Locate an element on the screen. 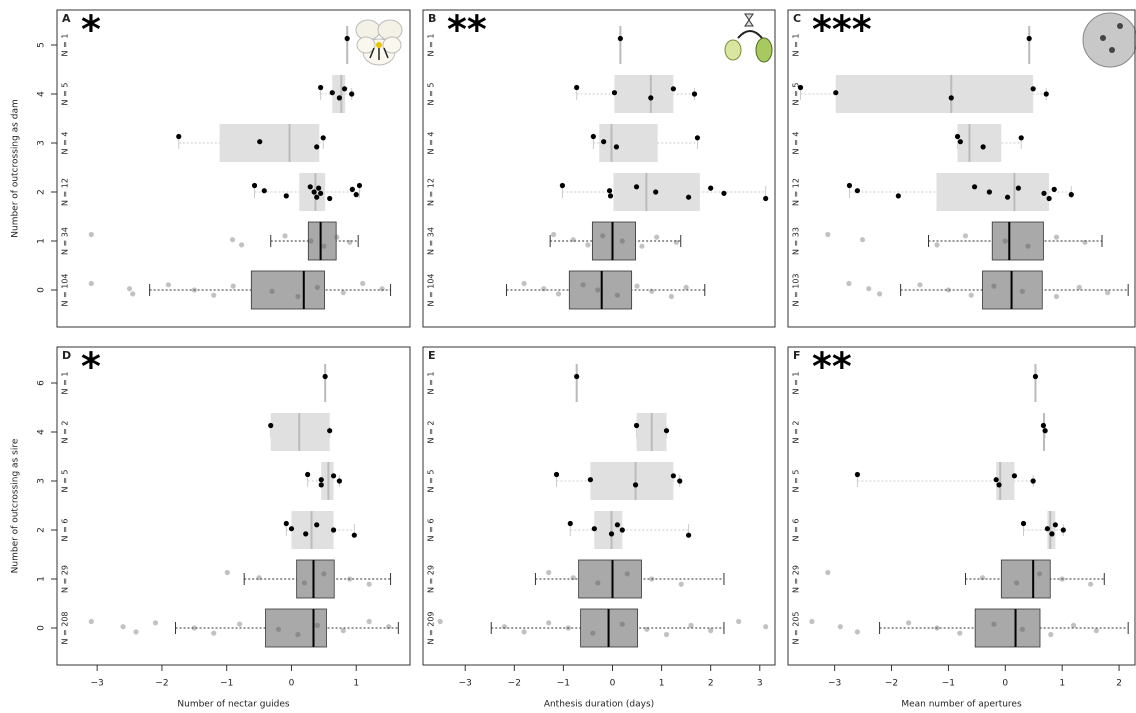 The width and height of the screenshot is (1136, 713). n-label: N = 2 is located at coordinates (796, 432).